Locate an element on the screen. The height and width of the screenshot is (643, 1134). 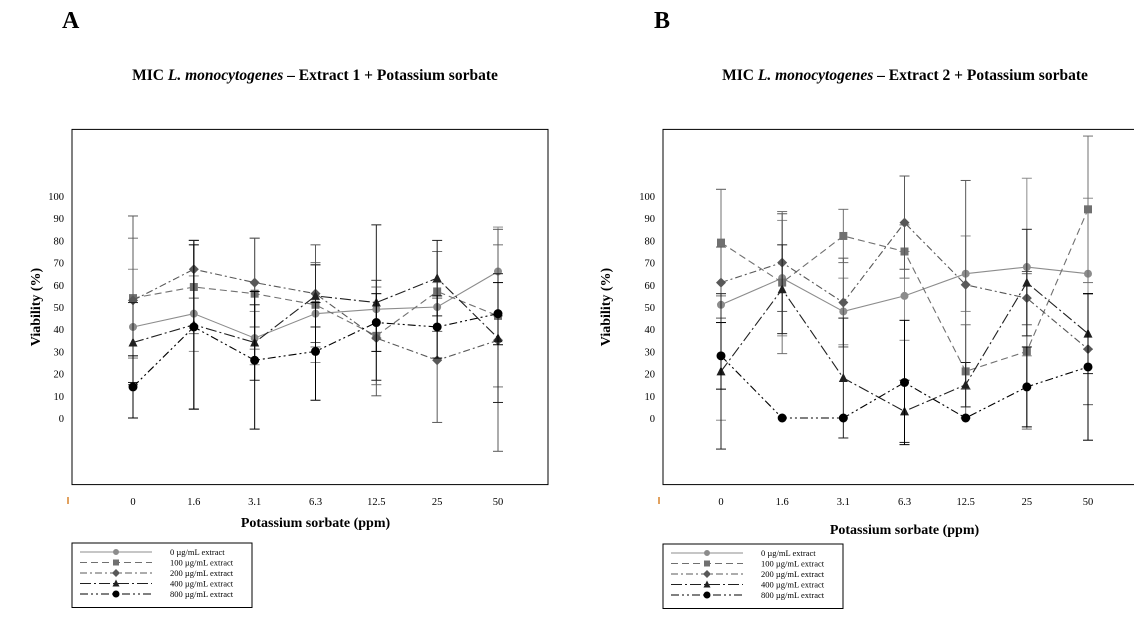
chart-title-suffix: – Extract 2 + Potassium sorbate is located at coordinates (980, 75).